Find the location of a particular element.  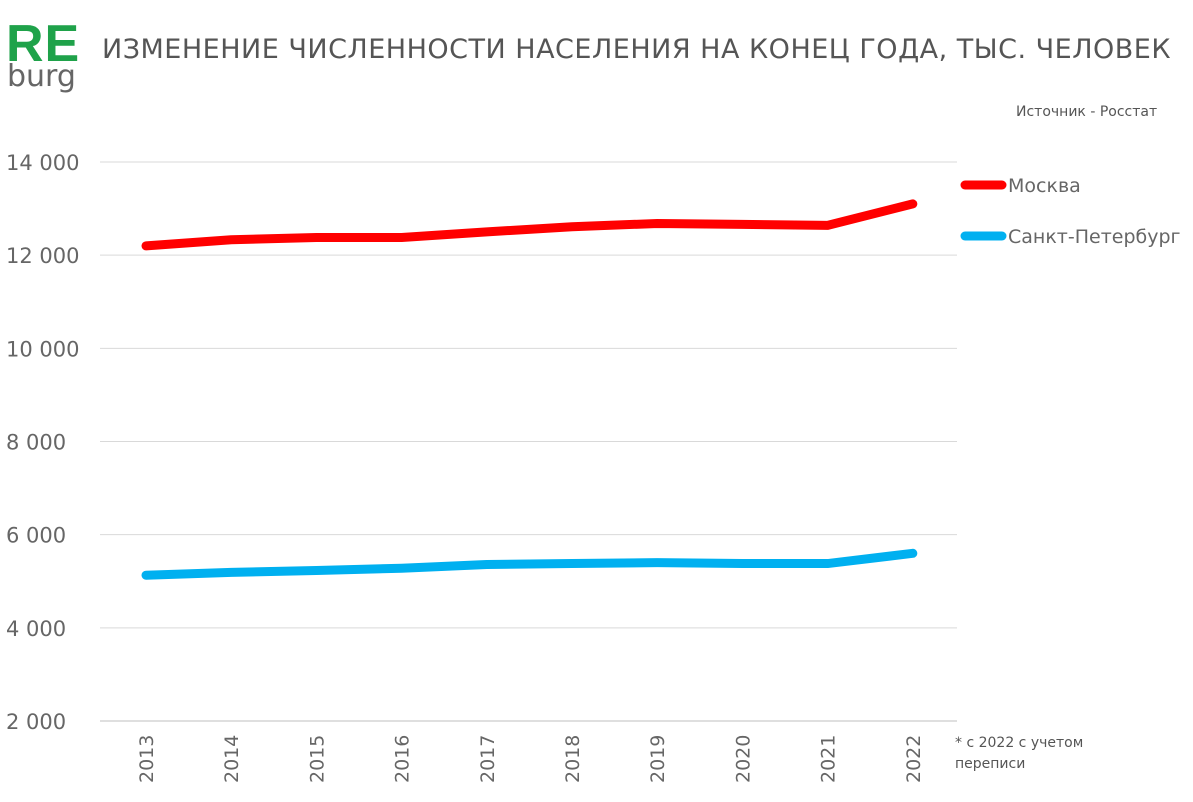

x-tick-label: 2014 is located at coordinates (232, 759).